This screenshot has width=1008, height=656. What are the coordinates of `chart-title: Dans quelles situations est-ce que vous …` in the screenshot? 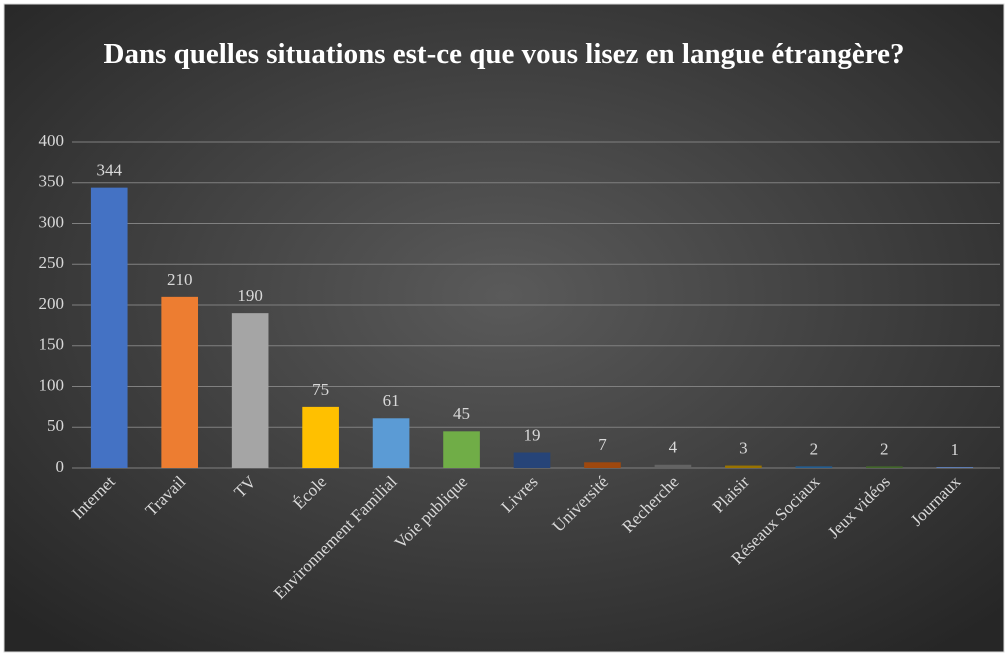 It's located at (504, 54).